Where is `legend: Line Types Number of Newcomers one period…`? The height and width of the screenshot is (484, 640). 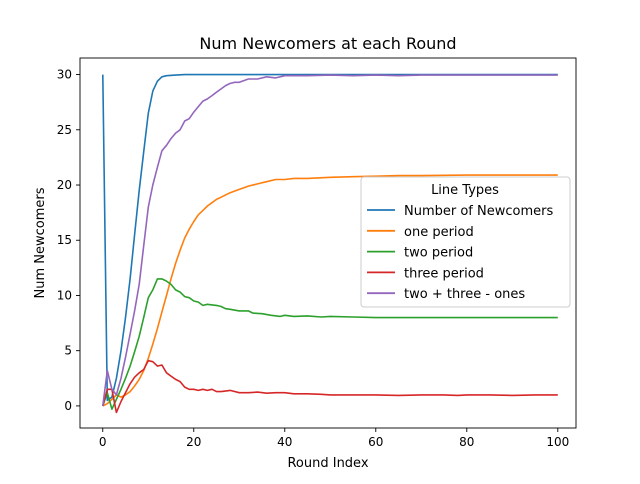 legend: Line Types Number of Newcomers one period… is located at coordinates (465, 242).